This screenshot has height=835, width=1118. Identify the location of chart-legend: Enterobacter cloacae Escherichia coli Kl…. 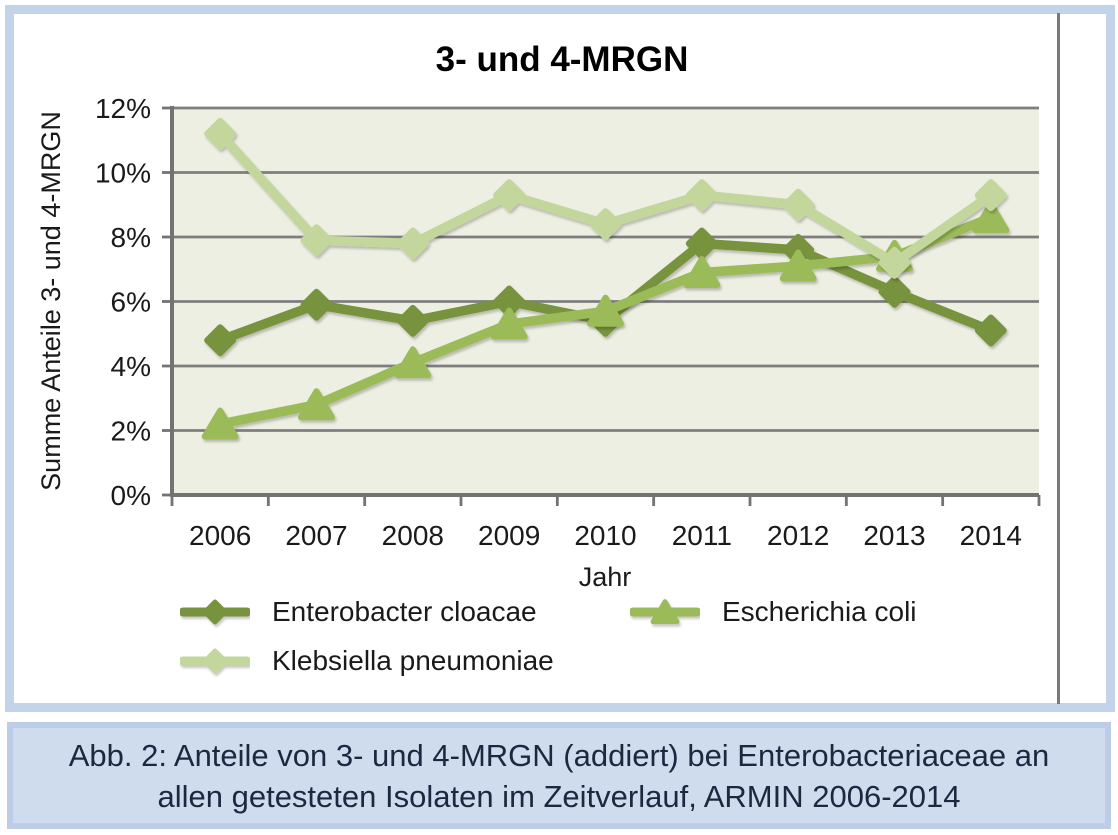
(548, 636).